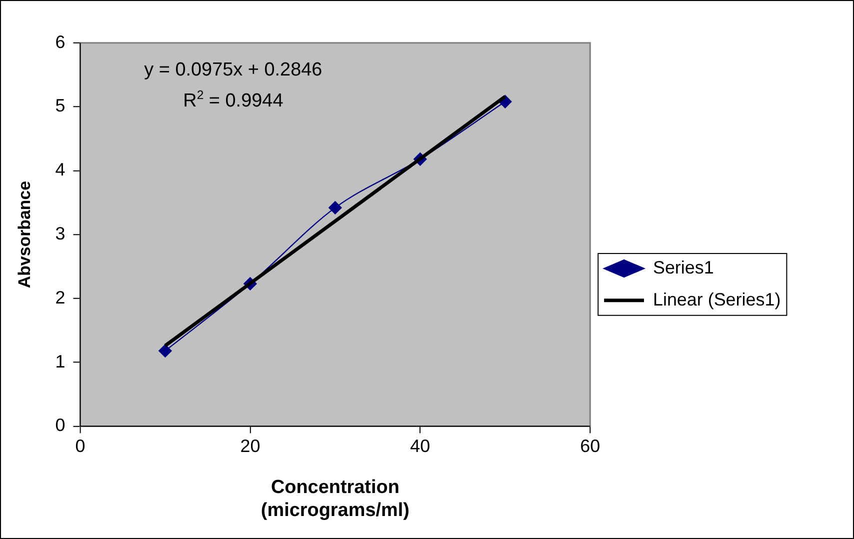 This screenshot has width=854, height=539. What do you see at coordinates (250, 446) in the screenshot?
I see `x-tick-label: 20` at bounding box center [250, 446].